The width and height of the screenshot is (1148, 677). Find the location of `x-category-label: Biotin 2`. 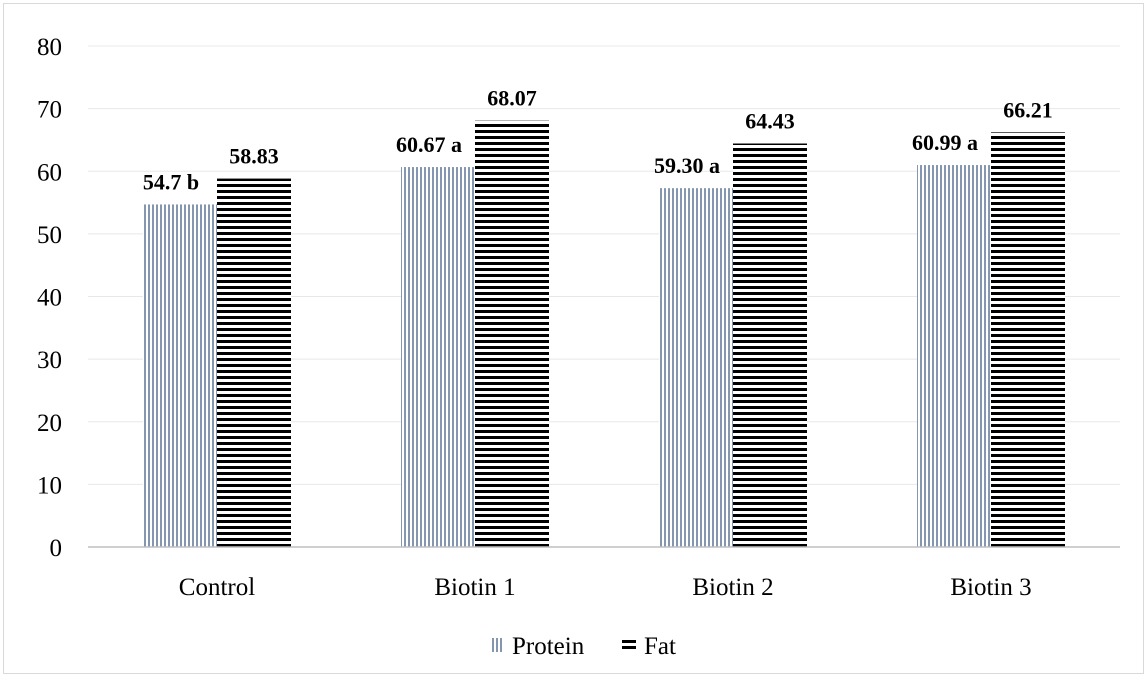

x-category-label: Biotin 2 is located at coordinates (732, 587).